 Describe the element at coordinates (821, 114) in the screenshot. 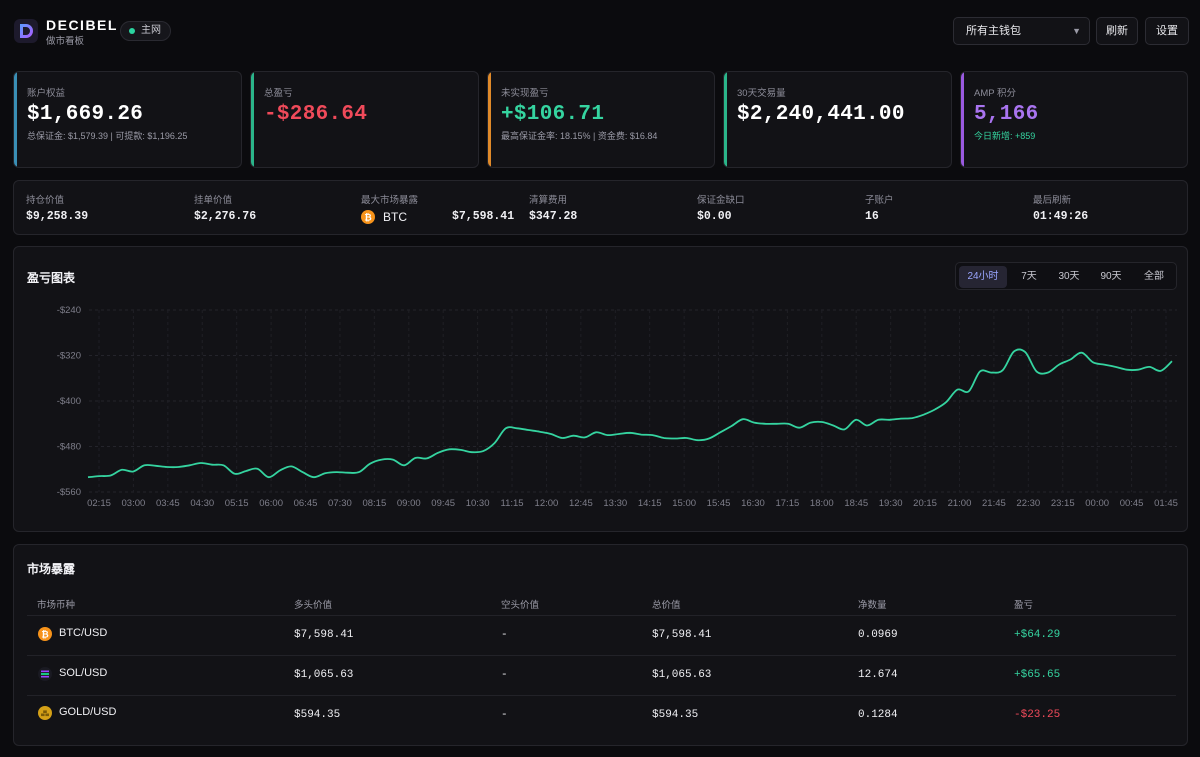

I see `card-value: $2,240,441.00` at that location.